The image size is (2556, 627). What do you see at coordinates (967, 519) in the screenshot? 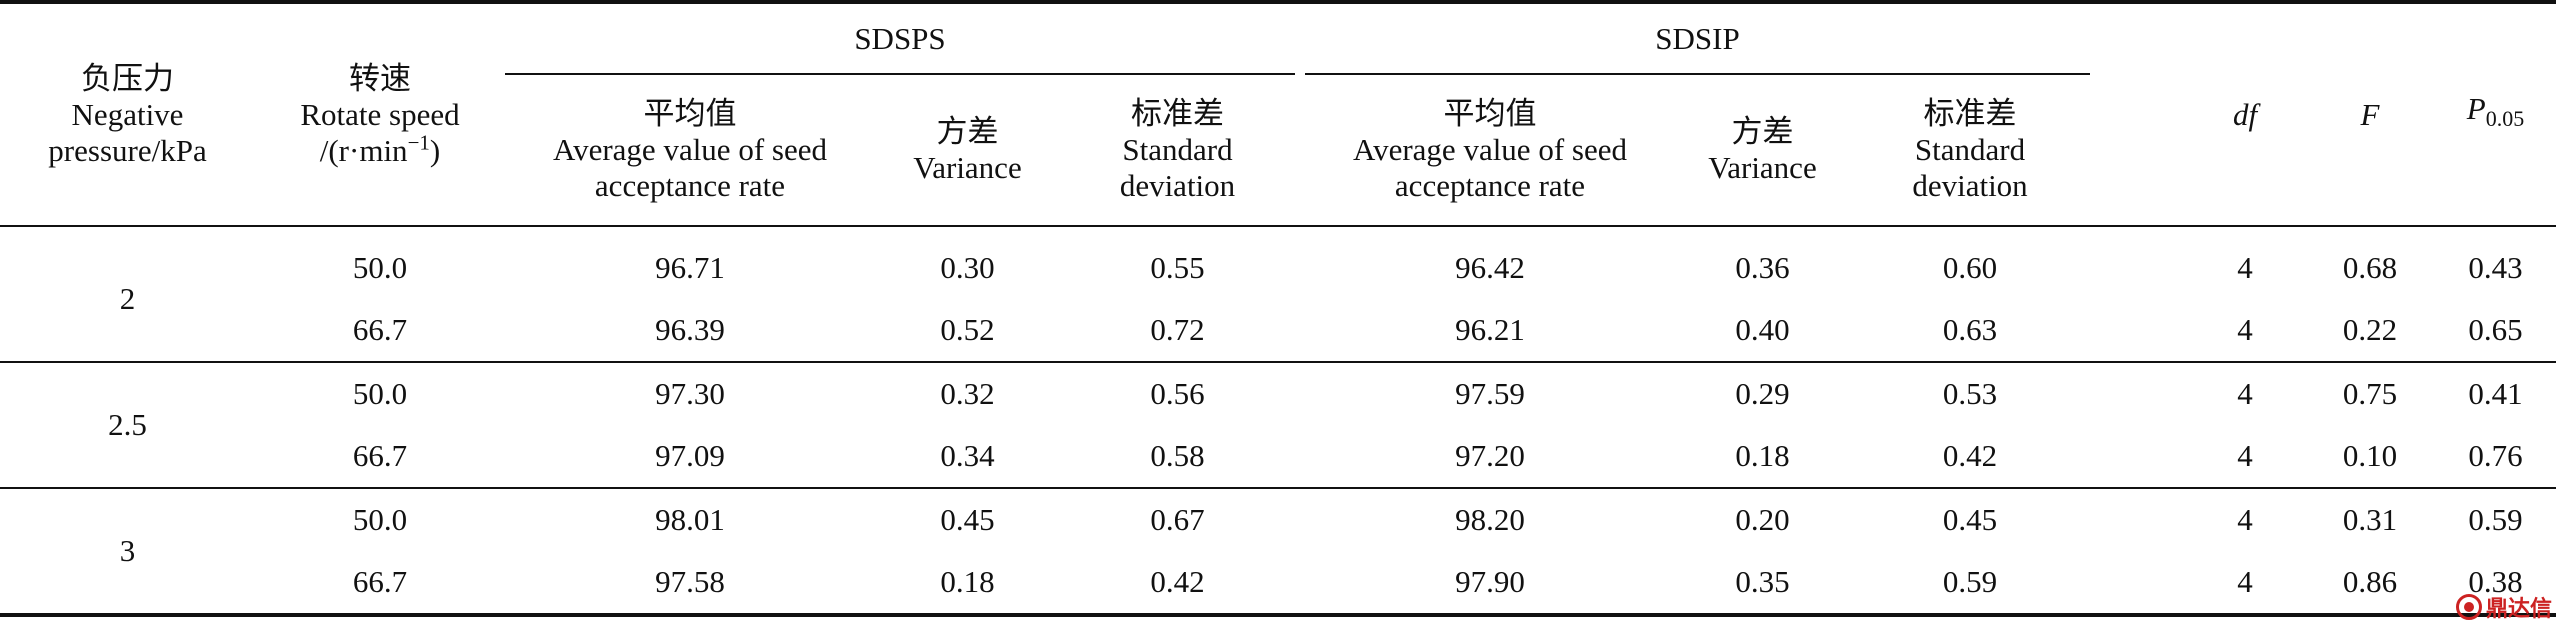
I see `cell-sps-var: 0.45` at bounding box center [967, 519].